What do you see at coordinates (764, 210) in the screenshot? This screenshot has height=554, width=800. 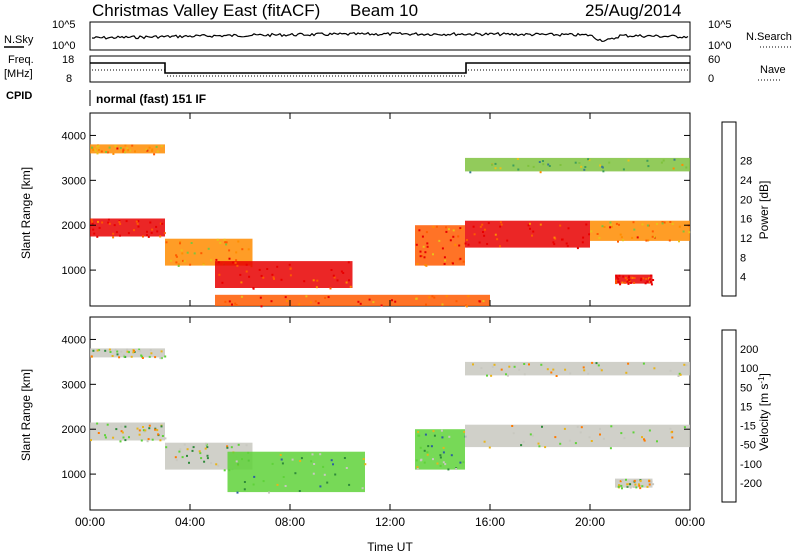 I see `power-colorbar-label: Power [dB]` at bounding box center [764, 210].